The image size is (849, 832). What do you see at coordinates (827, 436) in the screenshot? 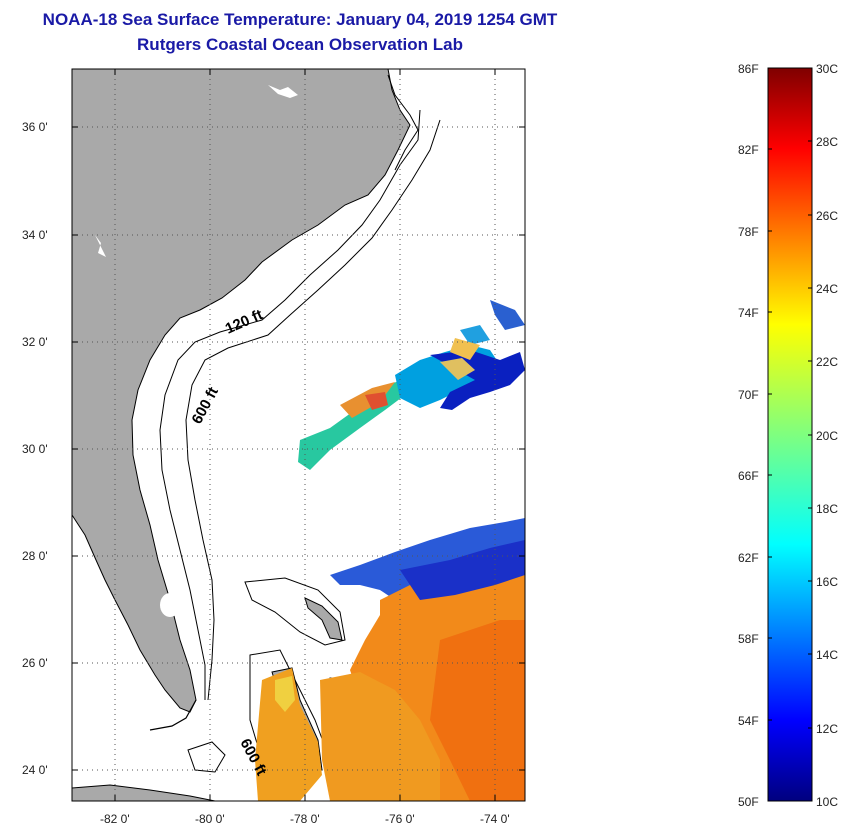
I see `colorbar-label-c: 20C` at bounding box center [827, 436].